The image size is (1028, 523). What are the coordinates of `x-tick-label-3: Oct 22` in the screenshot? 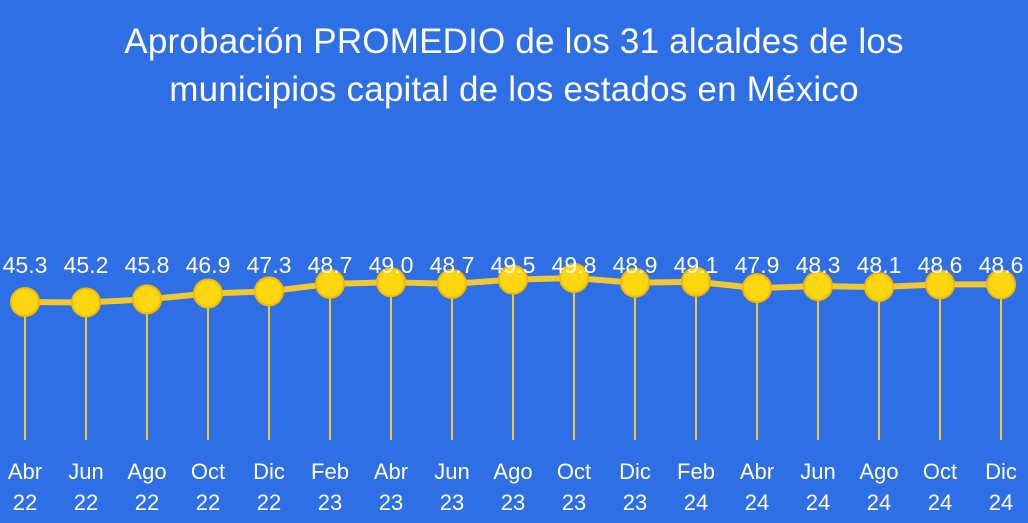 It's located at (208, 487).